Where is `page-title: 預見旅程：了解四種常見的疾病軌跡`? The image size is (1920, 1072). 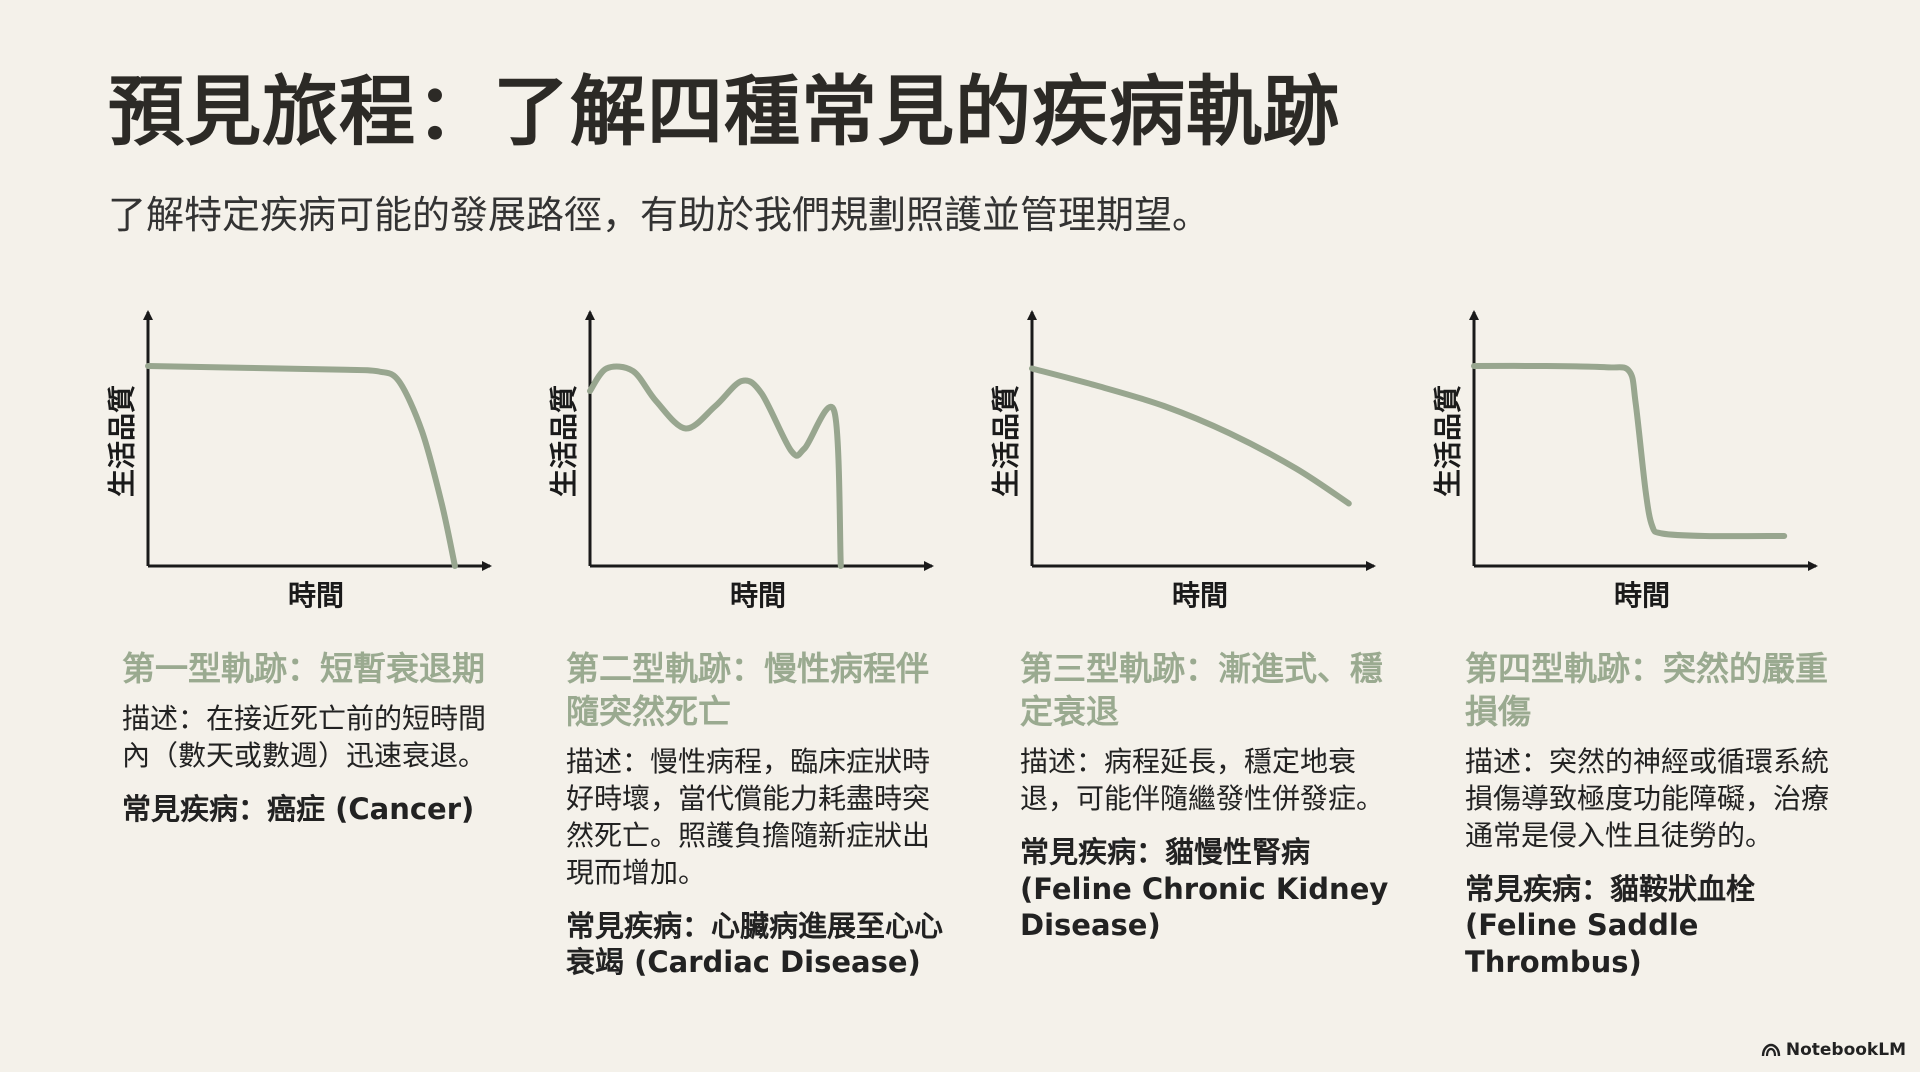 page-title: 預見旅程：了解四種常見的疾病軌跡 is located at coordinates (724, 111).